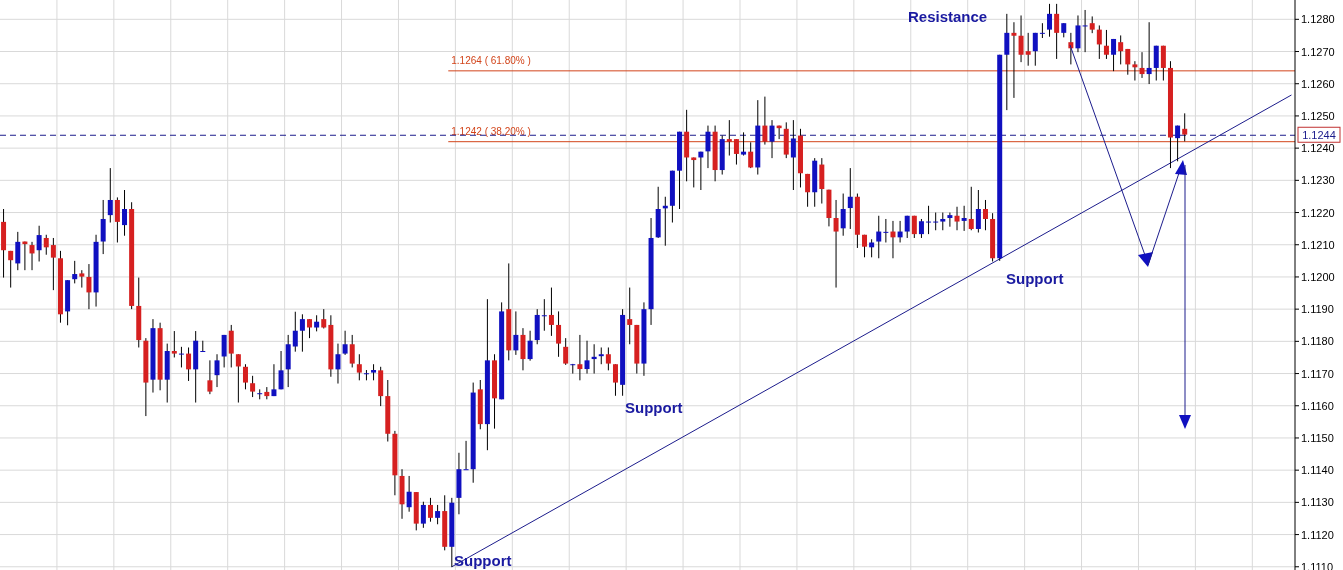 The width and height of the screenshot is (1343, 570). What do you see at coordinates (1318, 83) in the screenshot?
I see `y-tick-label: 1.1260` at bounding box center [1318, 83].